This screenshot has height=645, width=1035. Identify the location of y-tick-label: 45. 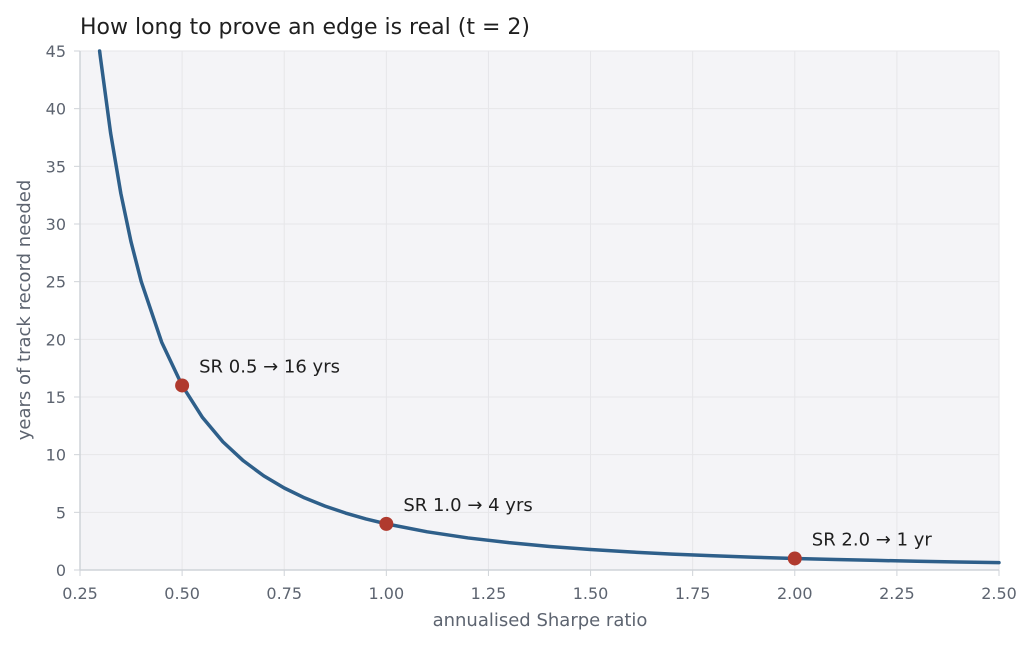
(56, 51).